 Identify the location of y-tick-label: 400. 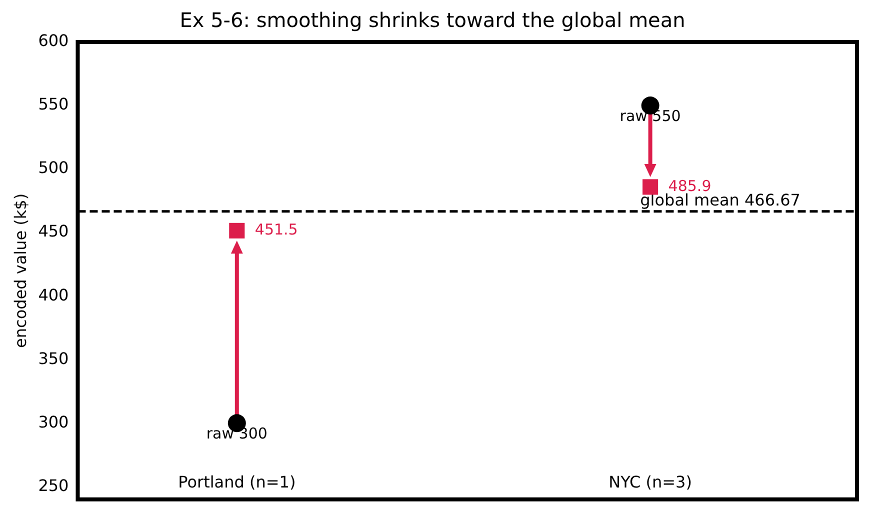
(53, 294).